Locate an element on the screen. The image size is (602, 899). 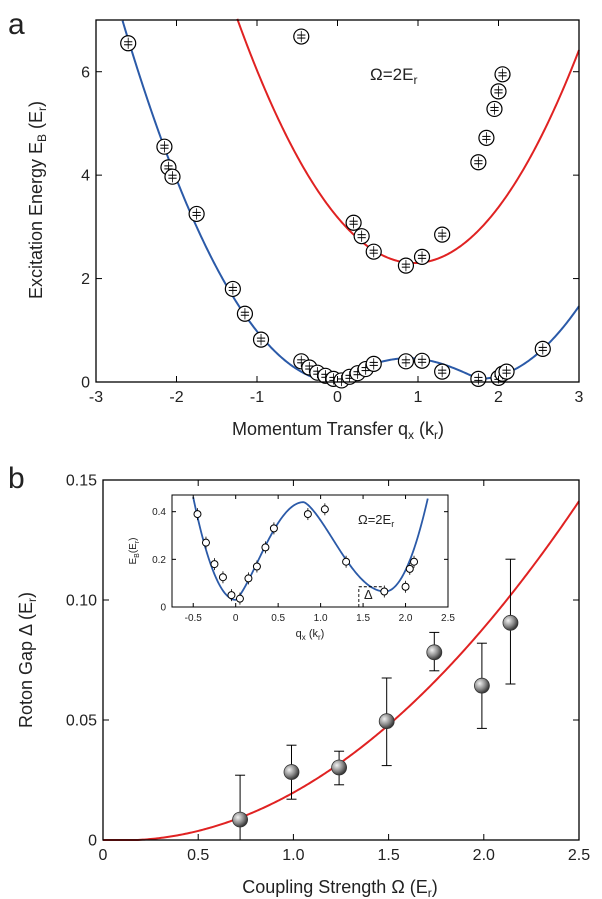
inset-ticks: -0.5 0 0.5 1.0 1.5 2.0 2.5 0 0.2 0.4 is located at coordinates (303, 559).